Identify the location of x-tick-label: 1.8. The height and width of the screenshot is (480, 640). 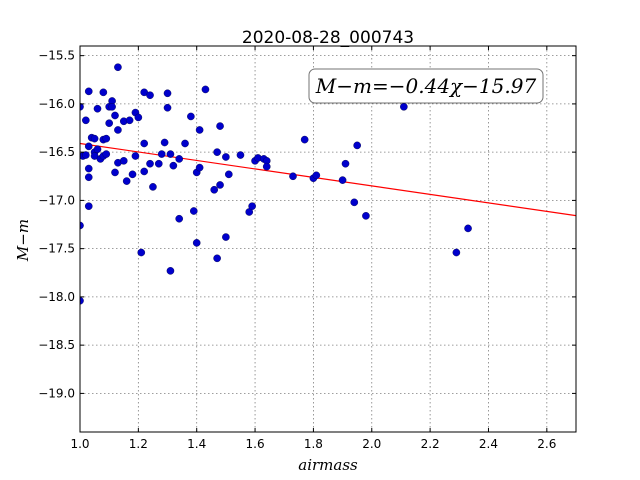
(313, 444).